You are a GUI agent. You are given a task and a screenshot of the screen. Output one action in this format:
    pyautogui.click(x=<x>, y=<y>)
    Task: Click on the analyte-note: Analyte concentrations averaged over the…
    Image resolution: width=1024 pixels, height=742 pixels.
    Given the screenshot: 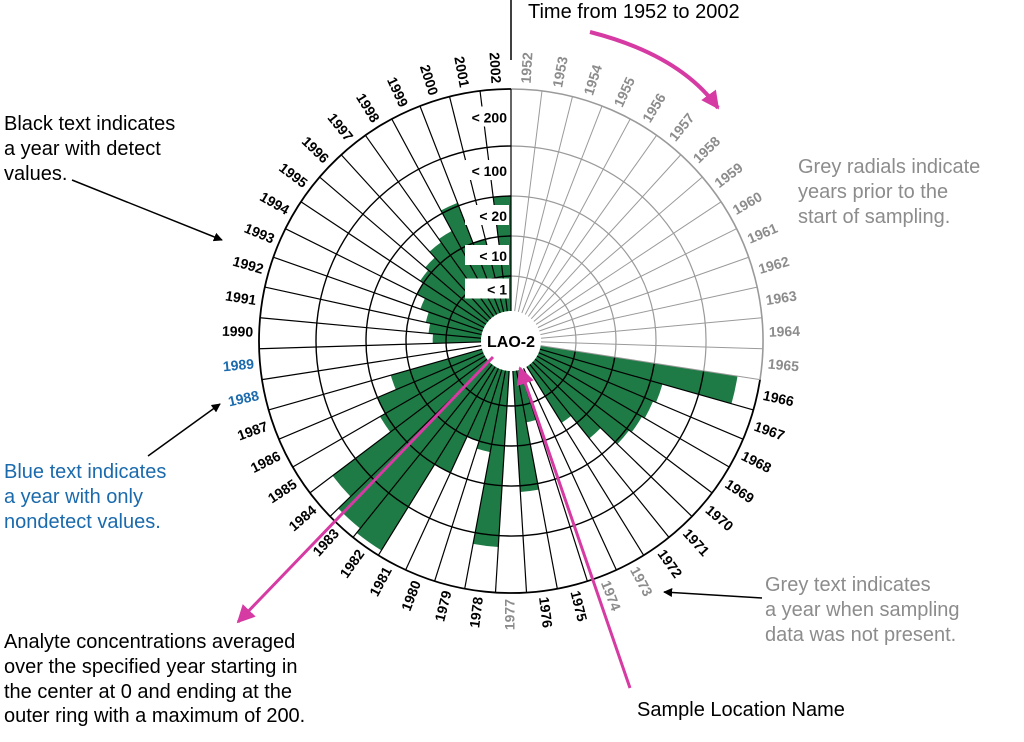 What is the action you would take?
    pyautogui.click(x=154, y=679)
    